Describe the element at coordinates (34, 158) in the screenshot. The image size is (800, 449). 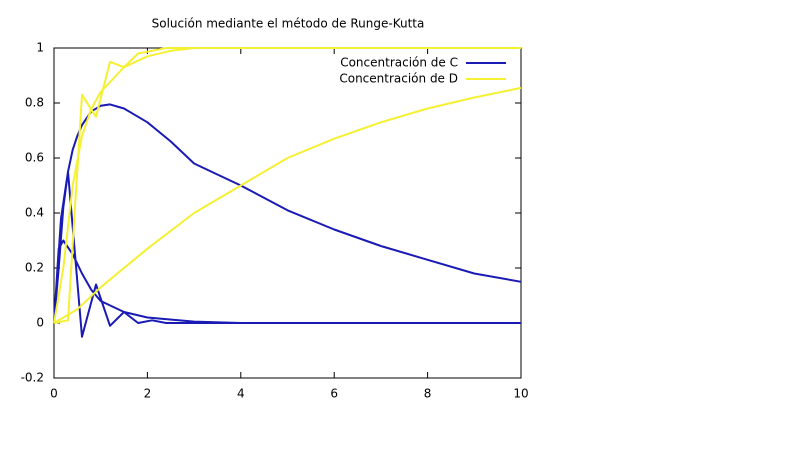
I see `y-tick-label: 0.6` at that location.